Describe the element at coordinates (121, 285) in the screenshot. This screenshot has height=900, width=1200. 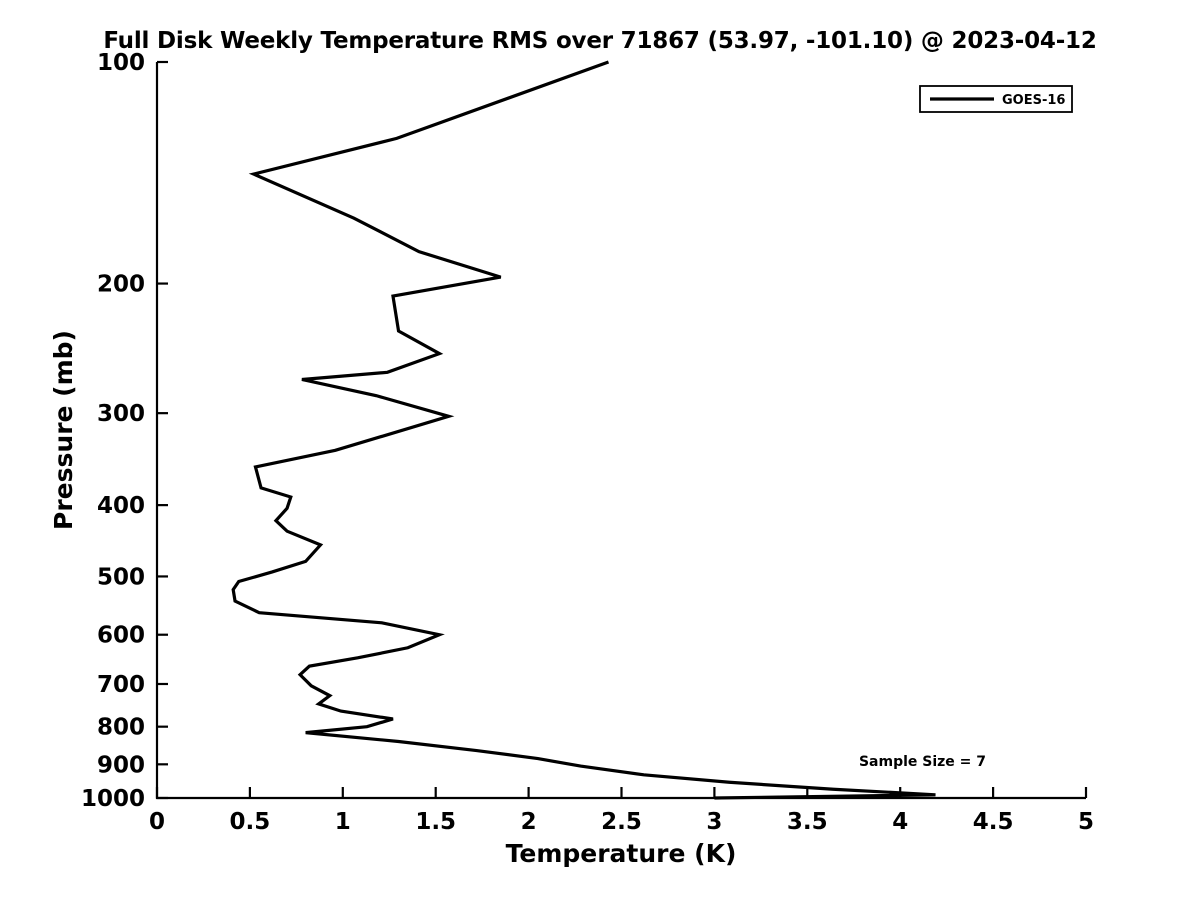
I see `y-tick-label: 200` at that location.